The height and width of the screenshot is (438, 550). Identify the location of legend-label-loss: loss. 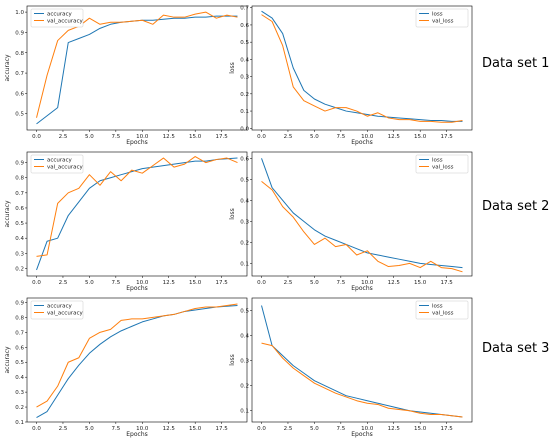
(437, 15).